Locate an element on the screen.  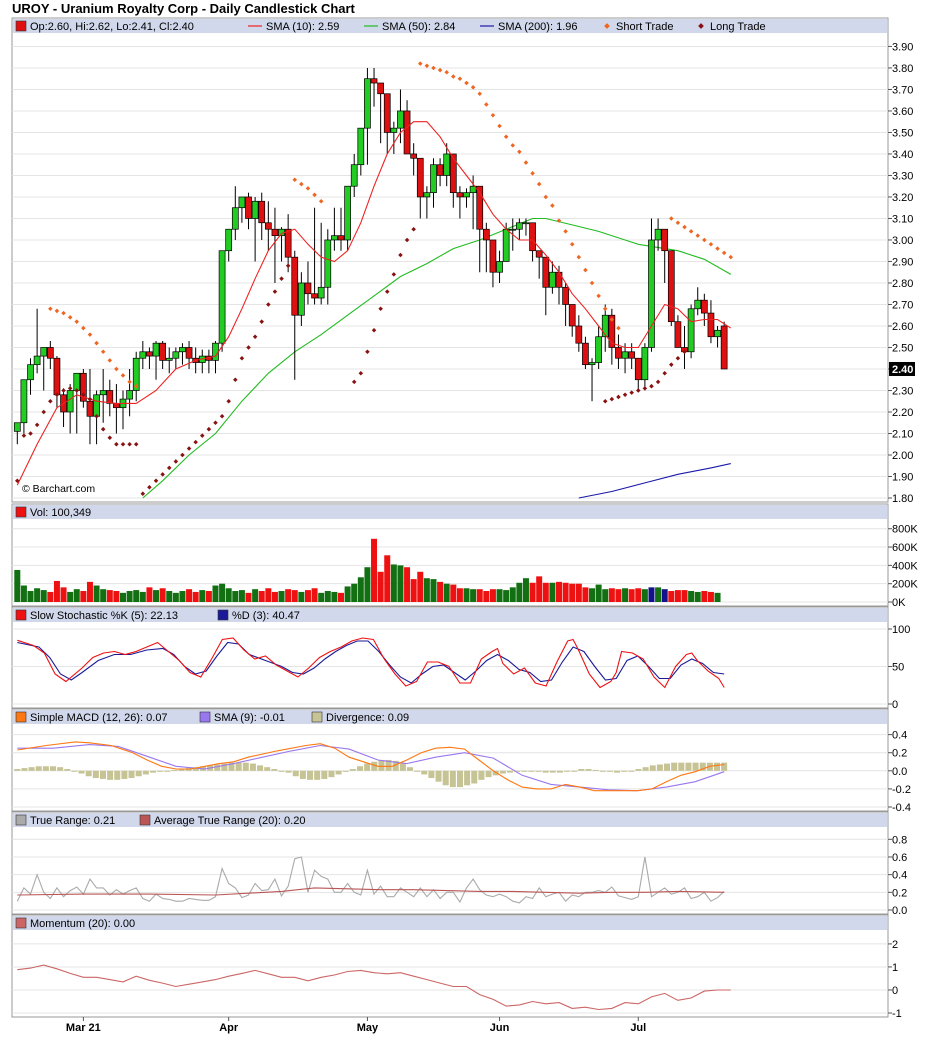
x-axis-label: Apr is located at coordinates (229, 1028).